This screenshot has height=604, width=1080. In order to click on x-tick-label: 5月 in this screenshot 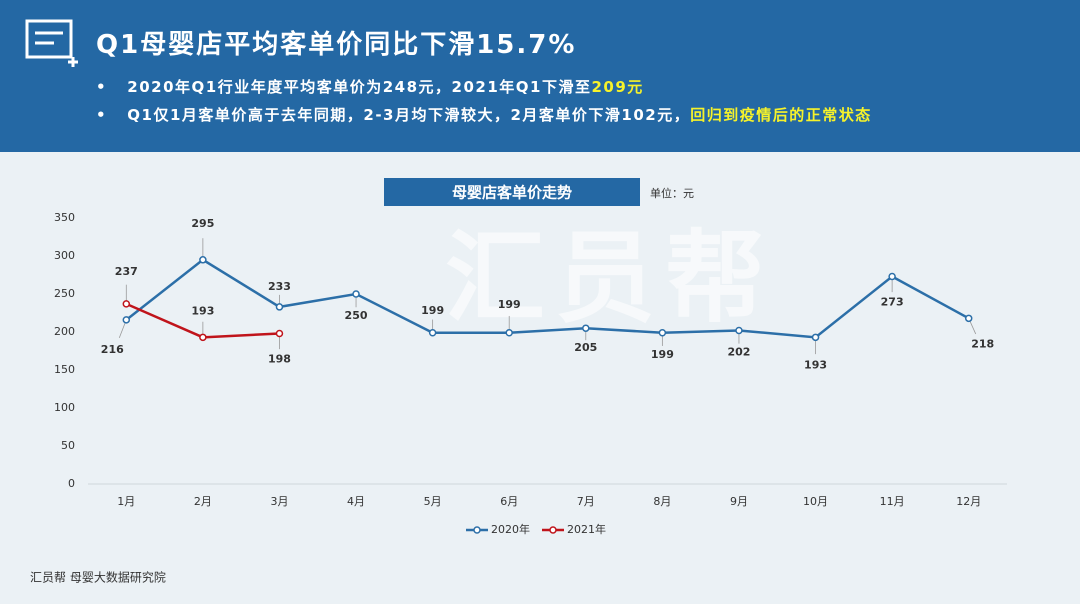, I will do `click(433, 501)`.